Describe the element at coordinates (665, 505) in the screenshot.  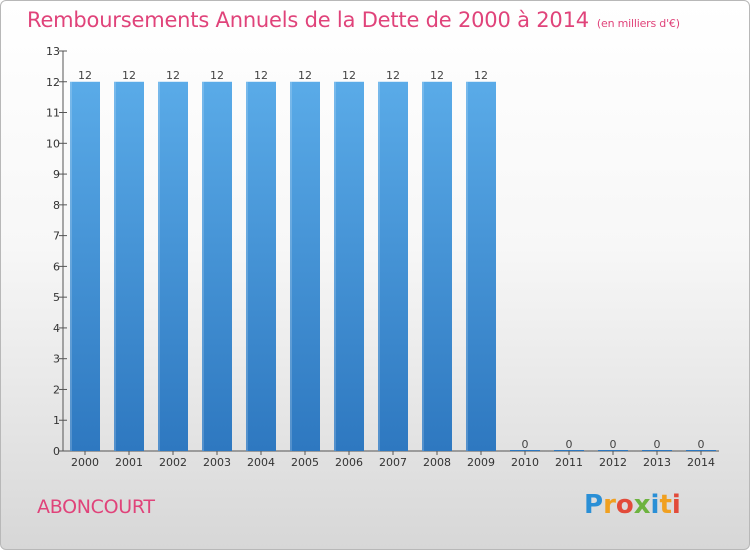
I see `logo-letter-t: t` at that location.